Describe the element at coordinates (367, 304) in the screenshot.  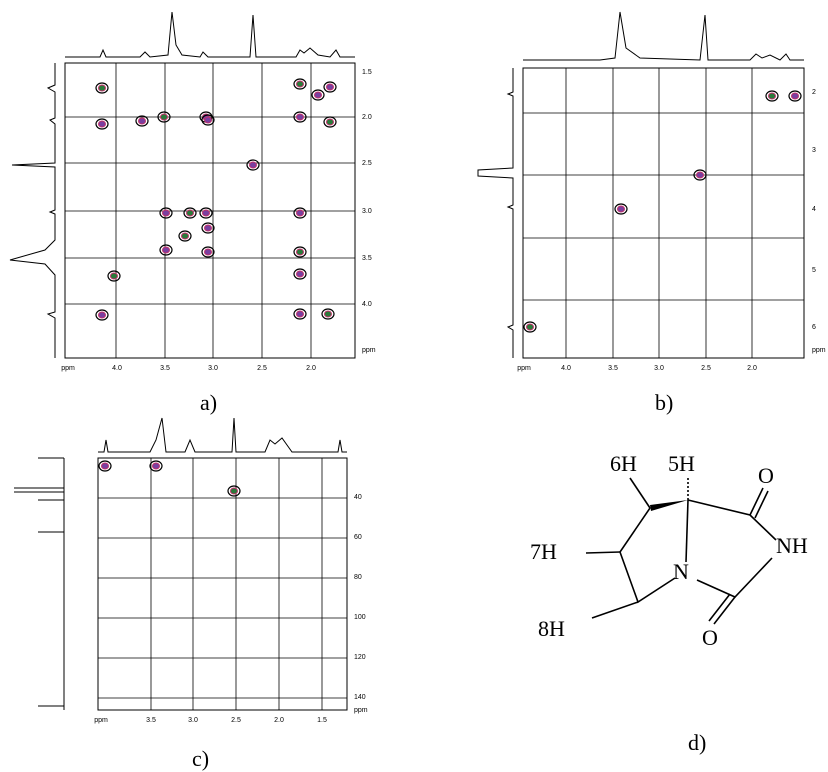
I see `y-tick-label: 4.0` at that location.